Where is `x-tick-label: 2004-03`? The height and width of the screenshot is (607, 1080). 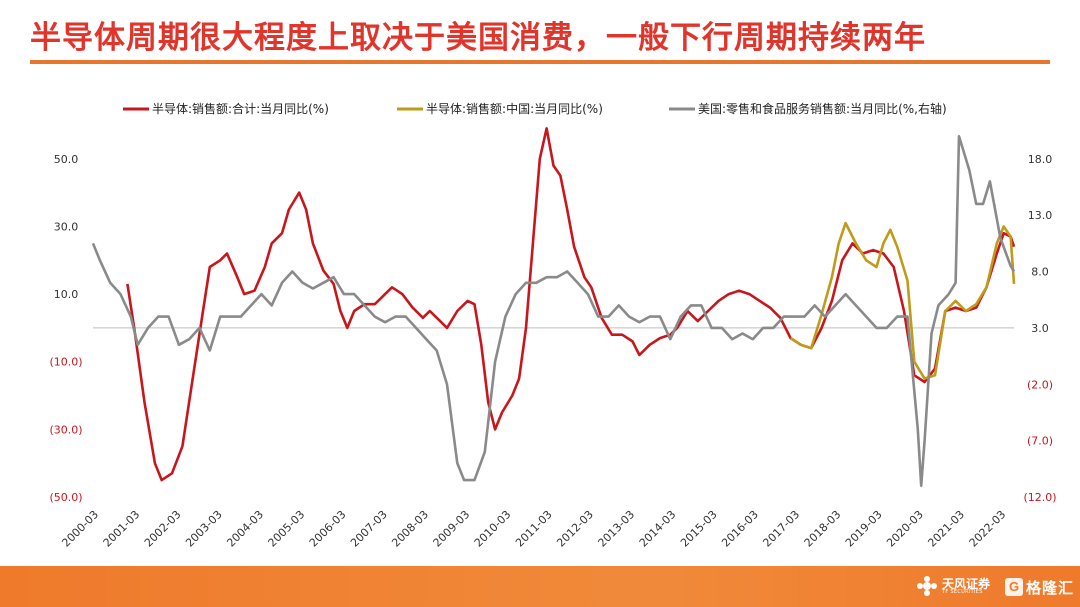 x-tick-label: 2004-03 is located at coordinates (245, 529).